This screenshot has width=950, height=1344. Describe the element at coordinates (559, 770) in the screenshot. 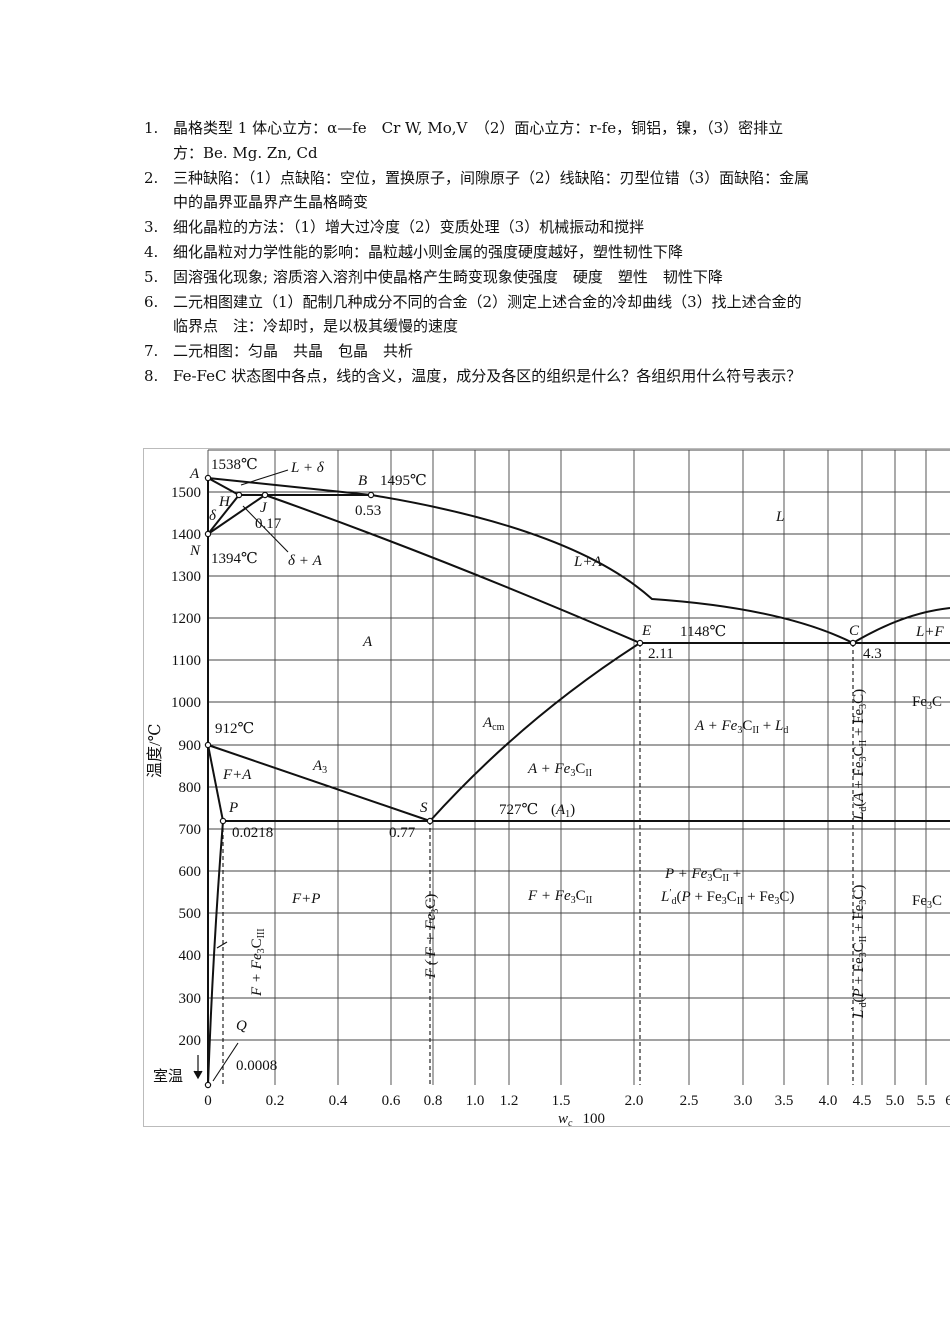

I see `region-a-fe3cii: A + Fe3CII` at that location.